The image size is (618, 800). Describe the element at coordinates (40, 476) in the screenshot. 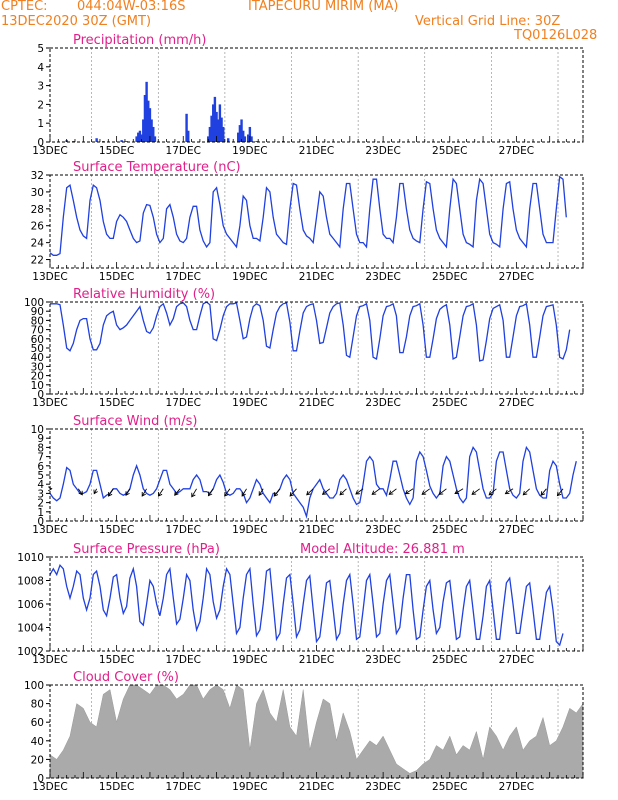

I see `y-tick-label: 5` at that location.